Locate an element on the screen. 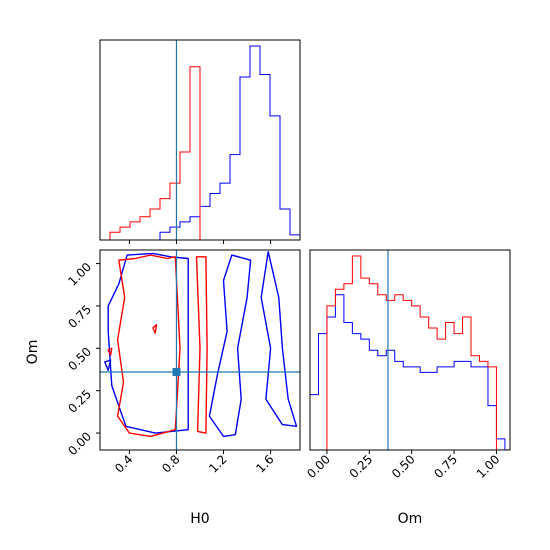 The height and width of the screenshot is (550, 550). hist-series-red is located at coordinates (407, 353).